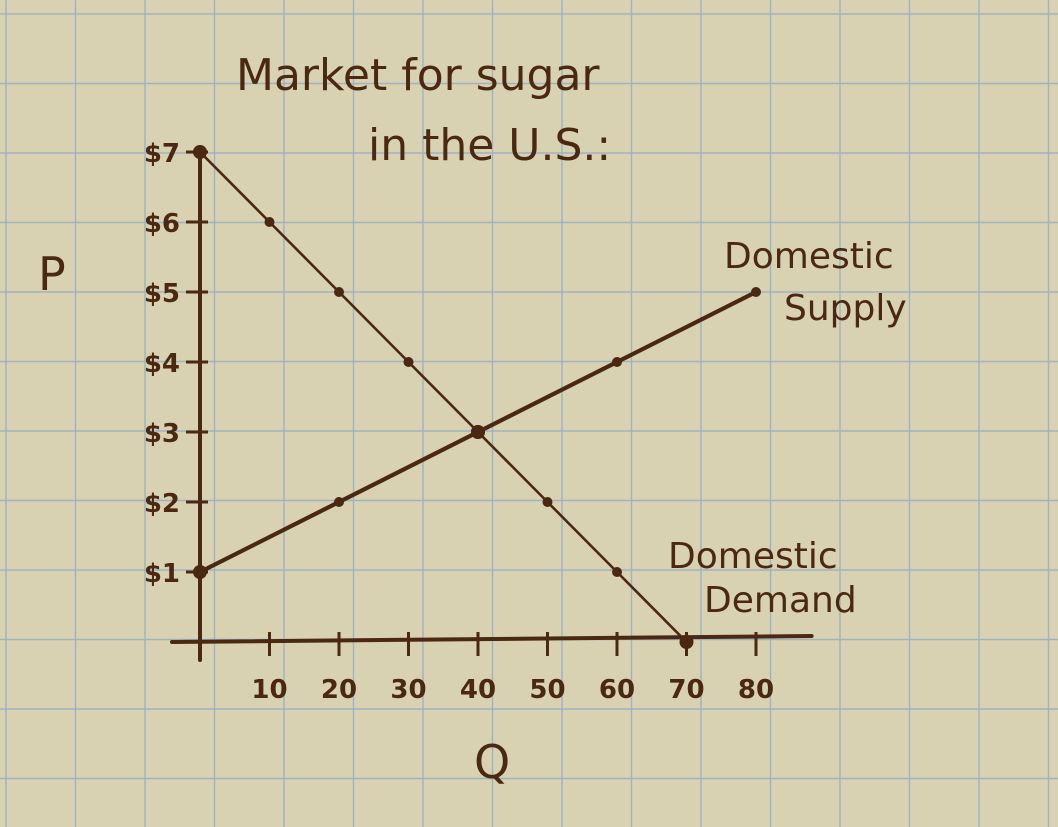 This screenshot has height=827, width=1058. Describe the element at coordinates (52, 274) in the screenshot. I see `y-axis-label: P` at that location.